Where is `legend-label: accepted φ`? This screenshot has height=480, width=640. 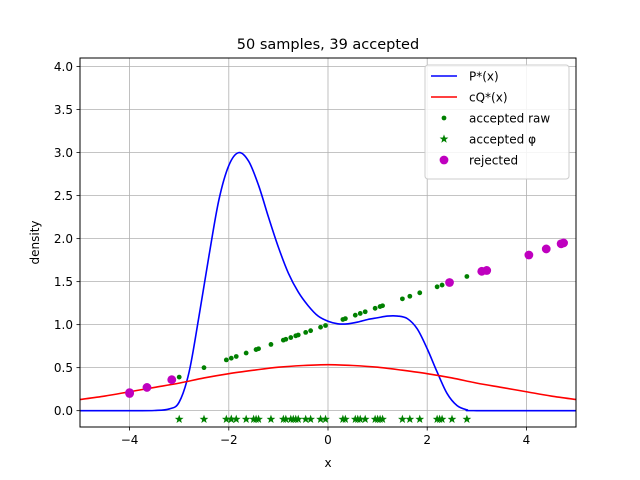
legend-label: accepted φ is located at coordinates (502, 139).